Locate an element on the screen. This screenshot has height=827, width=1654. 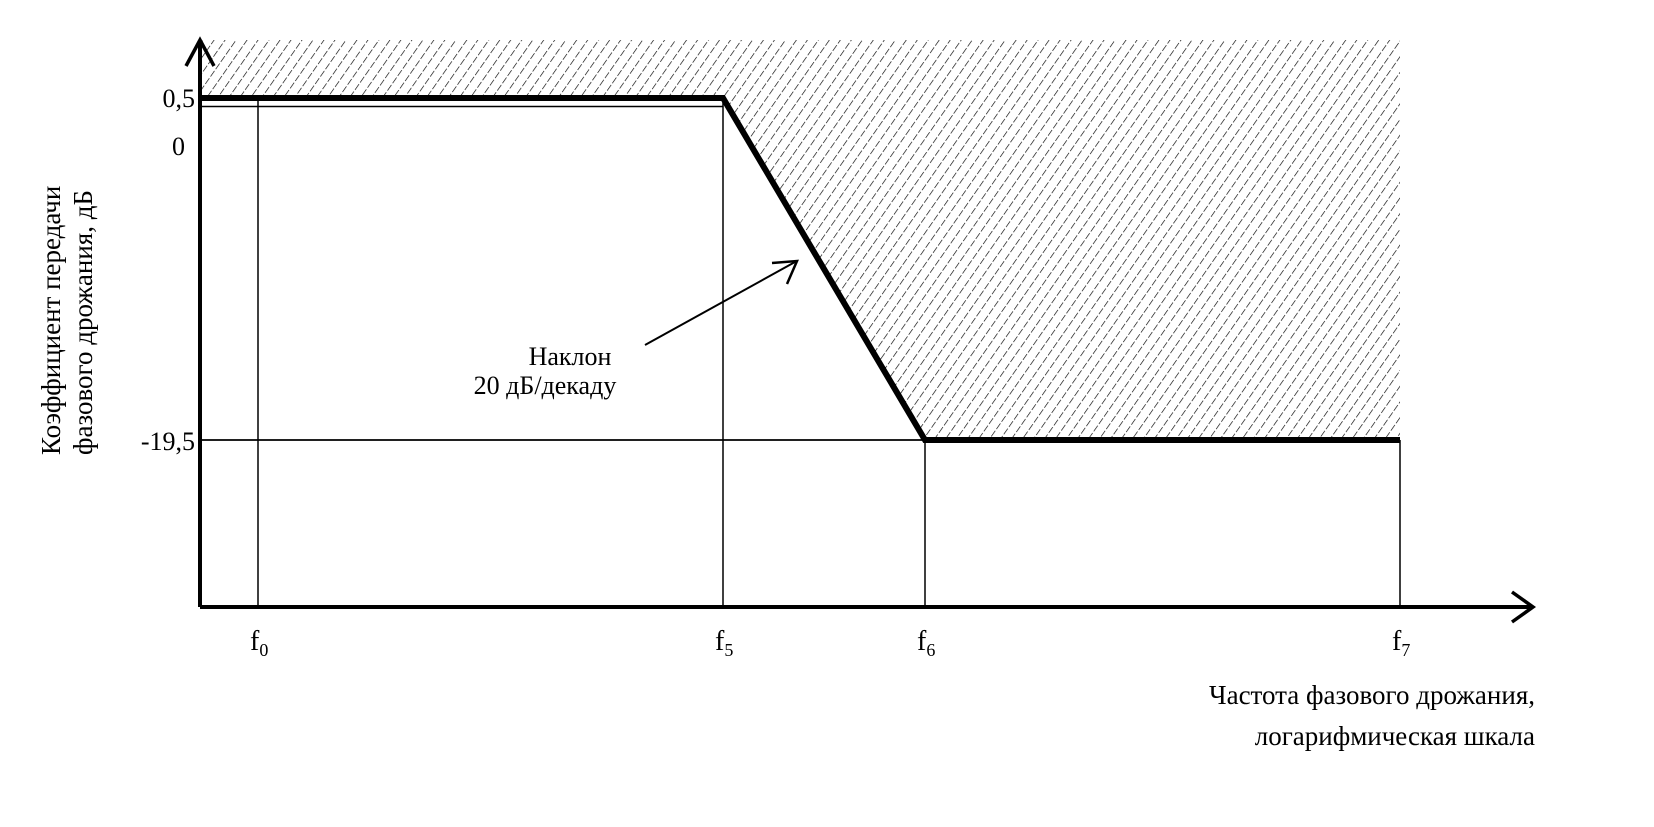
annotation-line: Наклон is located at coordinates (570, 356).